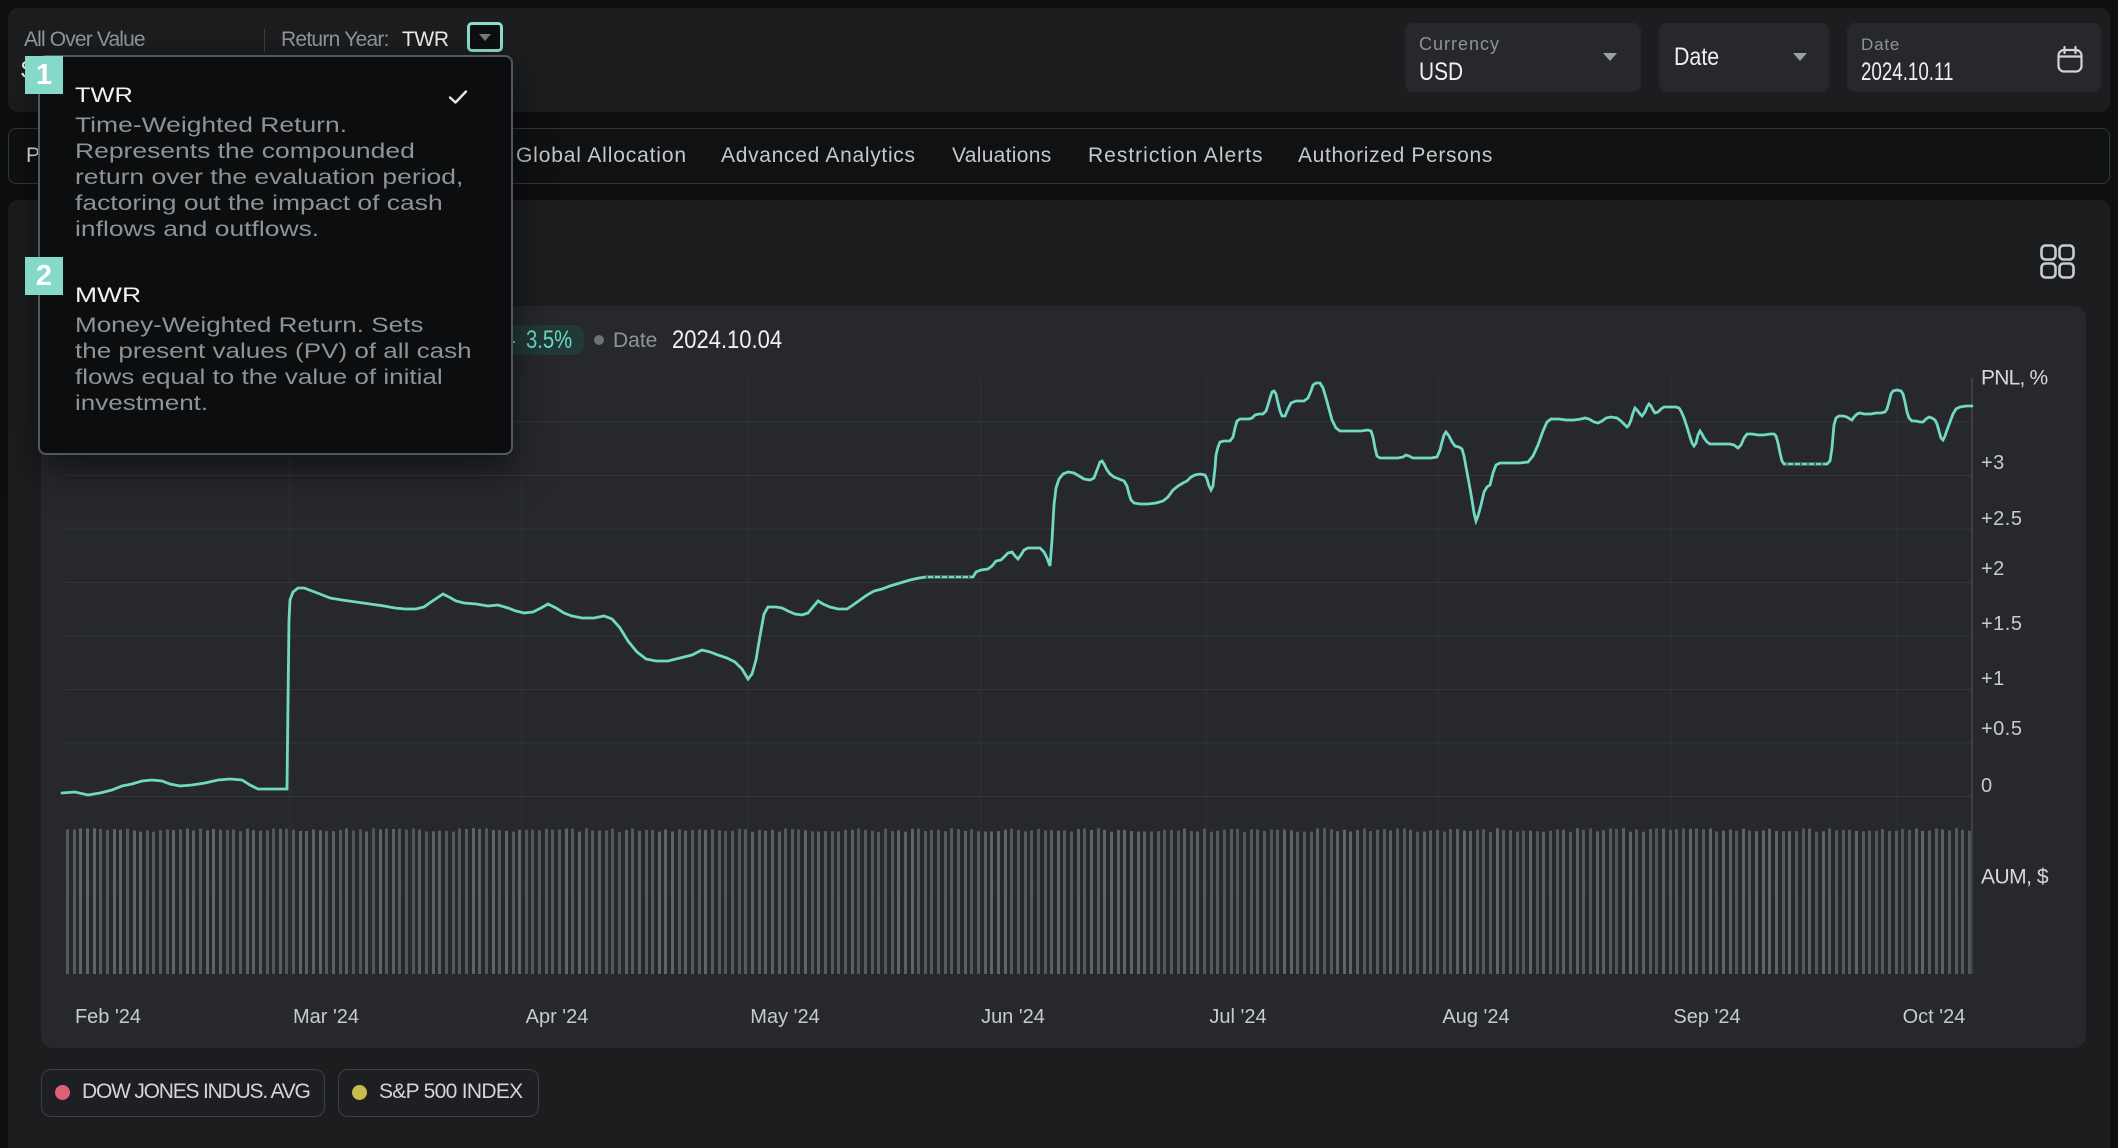 The height and width of the screenshot is (1148, 2118). I want to click on svg-text: +3, so click(1993, 463).